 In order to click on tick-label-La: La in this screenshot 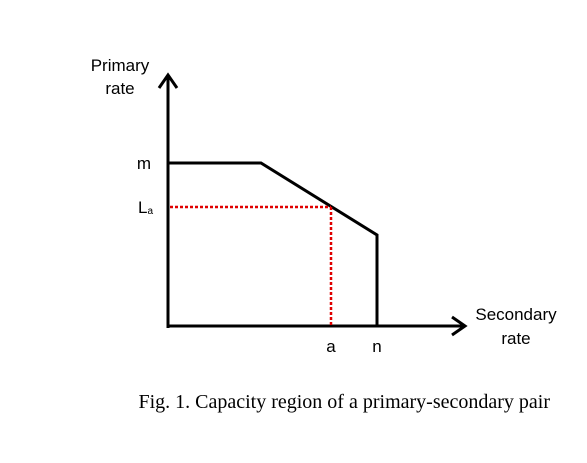, I will do `click(145, 207)`.